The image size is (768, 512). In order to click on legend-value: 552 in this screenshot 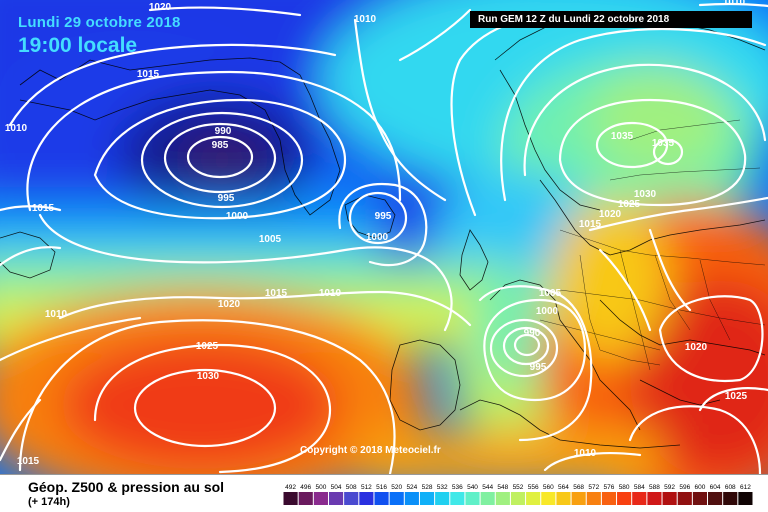, I will do `click(518, 487)`.